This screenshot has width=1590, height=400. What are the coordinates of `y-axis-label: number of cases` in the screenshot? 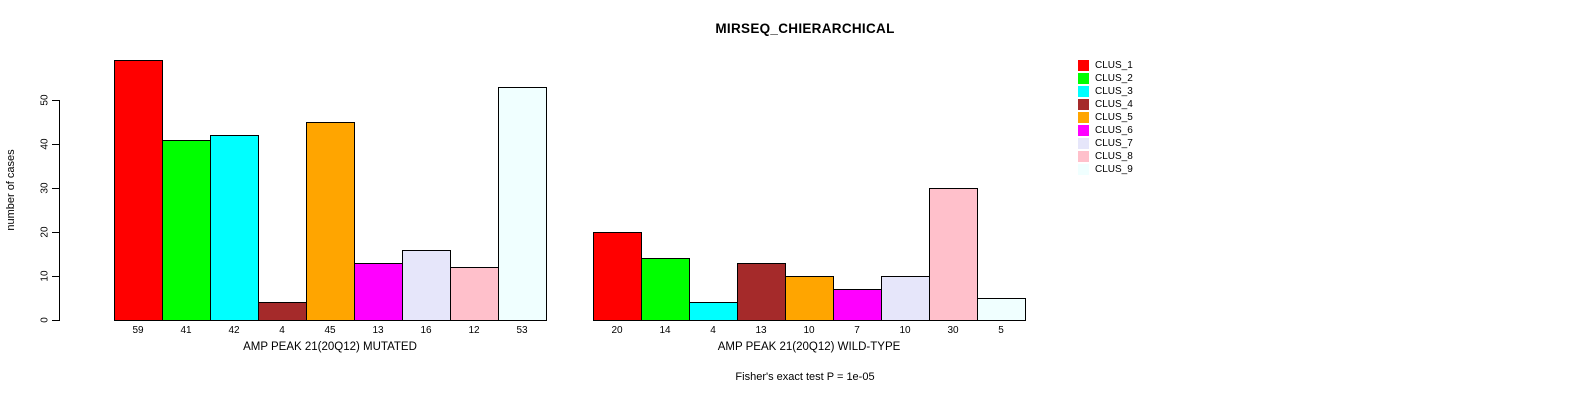 It's located at (11, 190).